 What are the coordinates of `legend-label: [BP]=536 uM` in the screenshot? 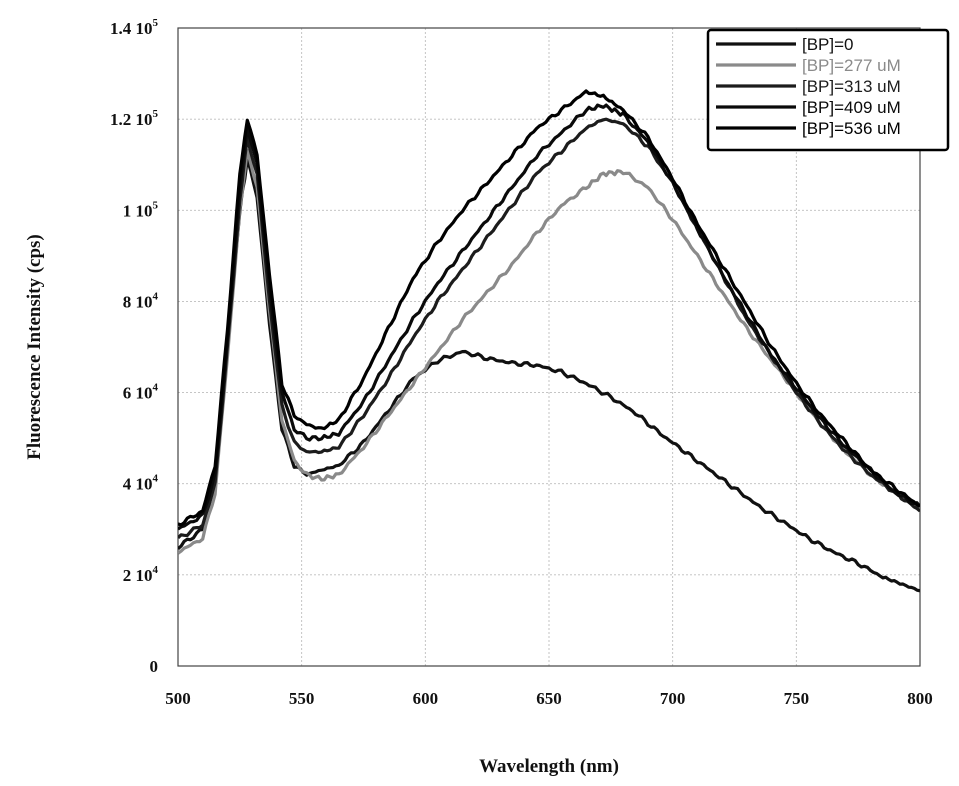 It's located at (851, 128).